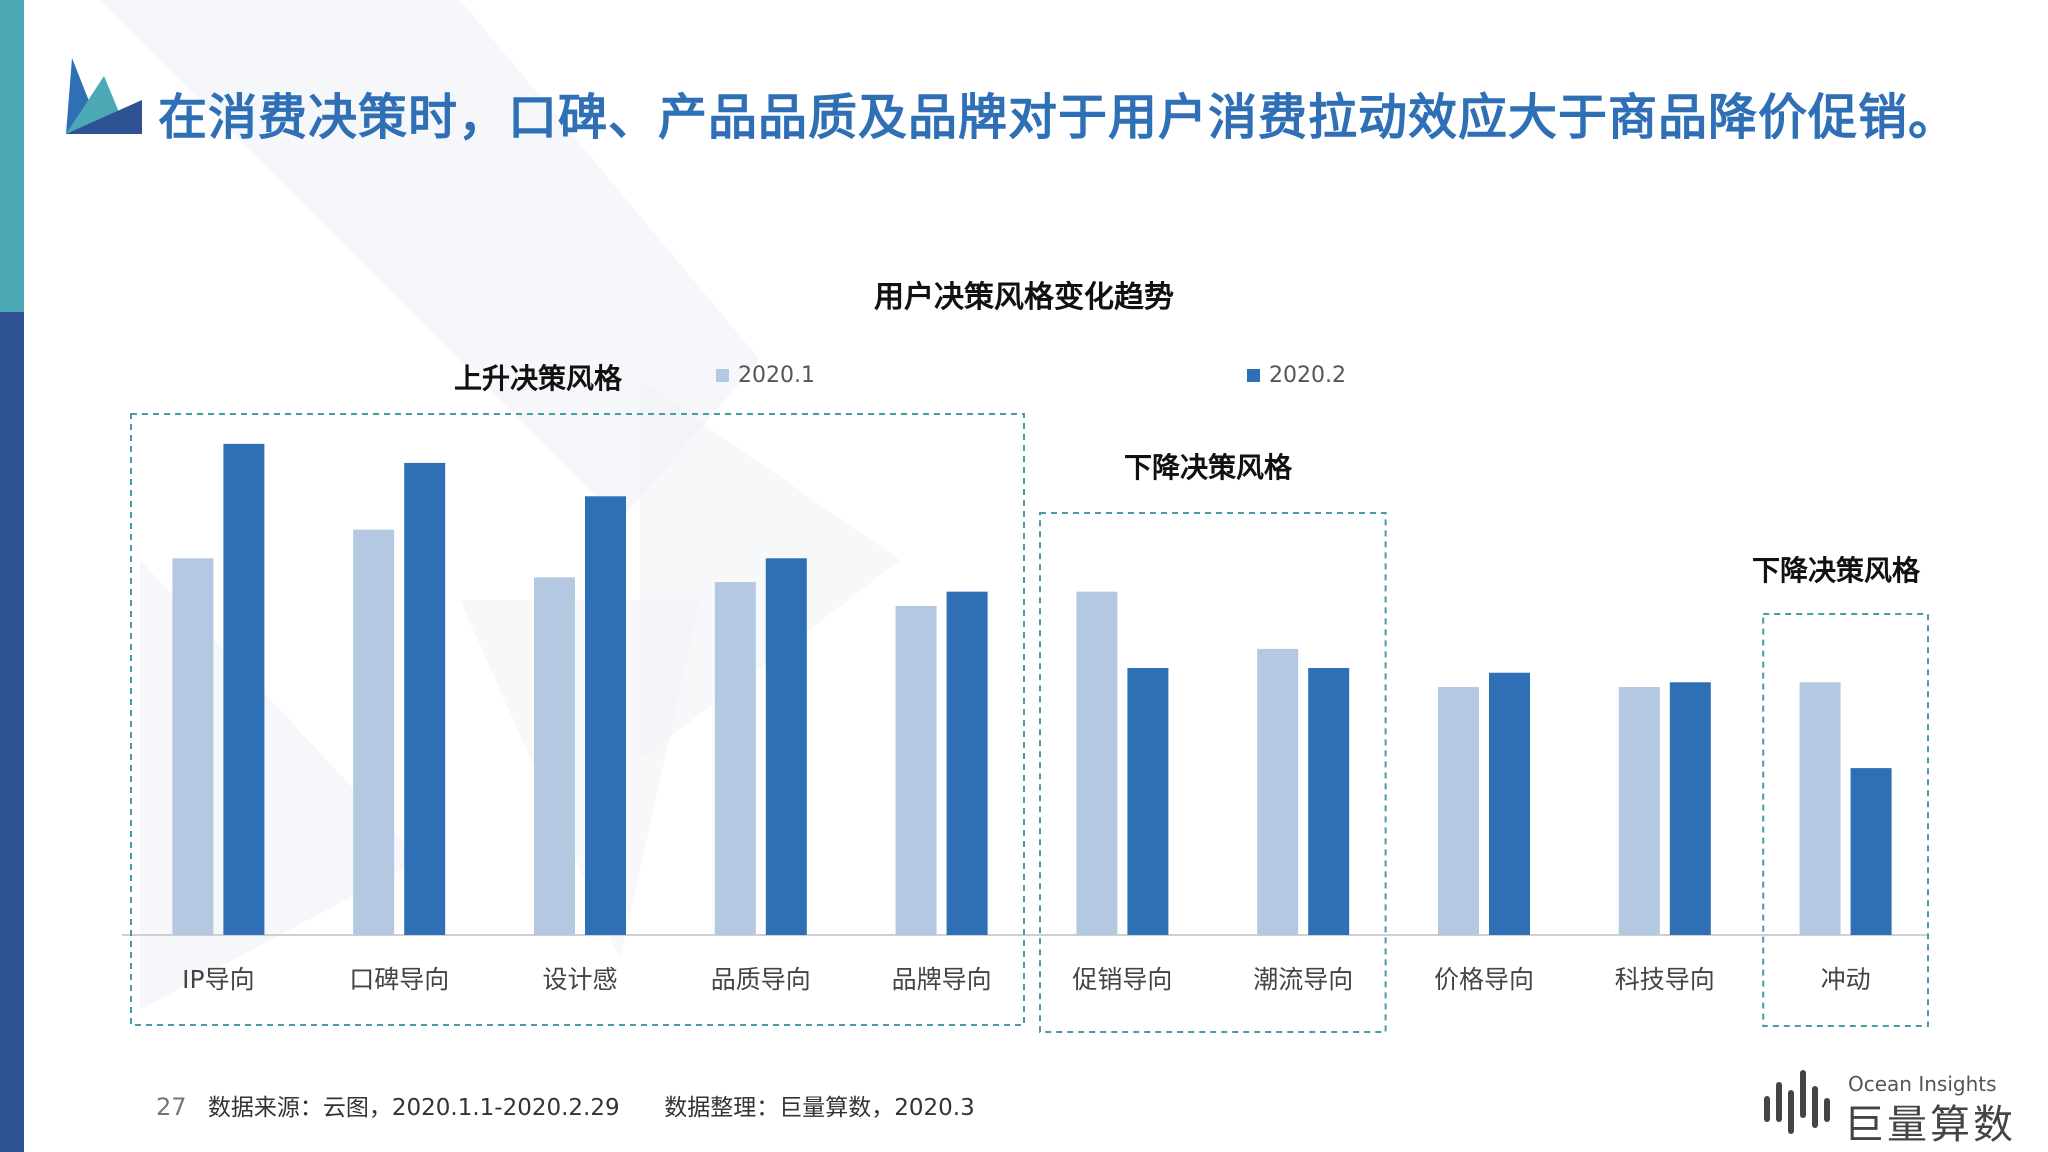  What do you see at coordinates (218, 979) in the screenshot?
I see `x-tick-label: IP导向` at bounding box center [218, 979].